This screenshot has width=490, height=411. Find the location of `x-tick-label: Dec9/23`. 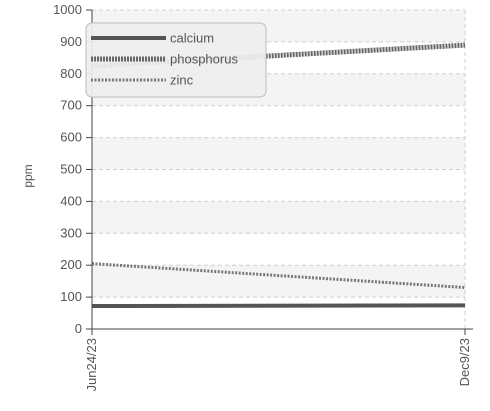

x-tick-label: Dec9/23 is located at coordinates (464, 362).